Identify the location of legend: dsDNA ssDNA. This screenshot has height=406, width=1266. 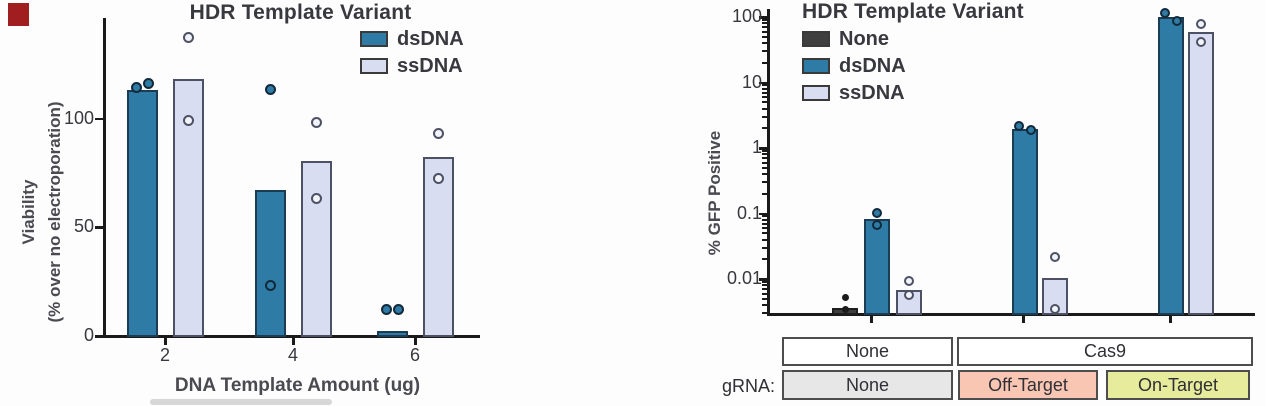
(412, 56).